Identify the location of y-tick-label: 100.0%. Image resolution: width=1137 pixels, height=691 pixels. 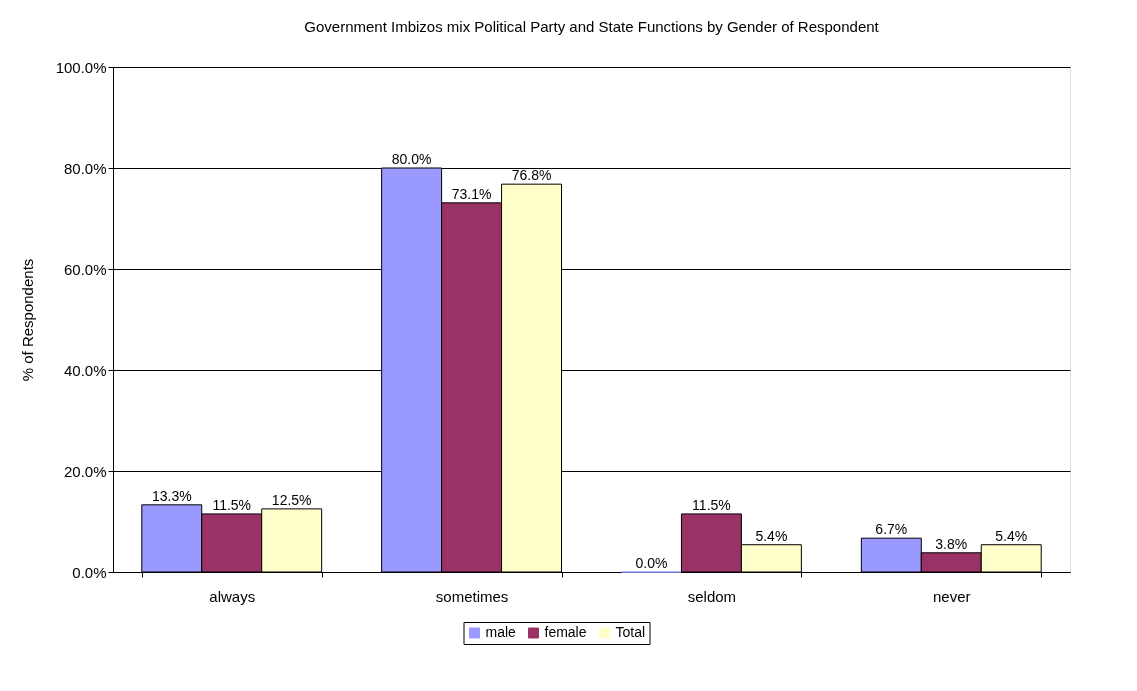
(81, 67).